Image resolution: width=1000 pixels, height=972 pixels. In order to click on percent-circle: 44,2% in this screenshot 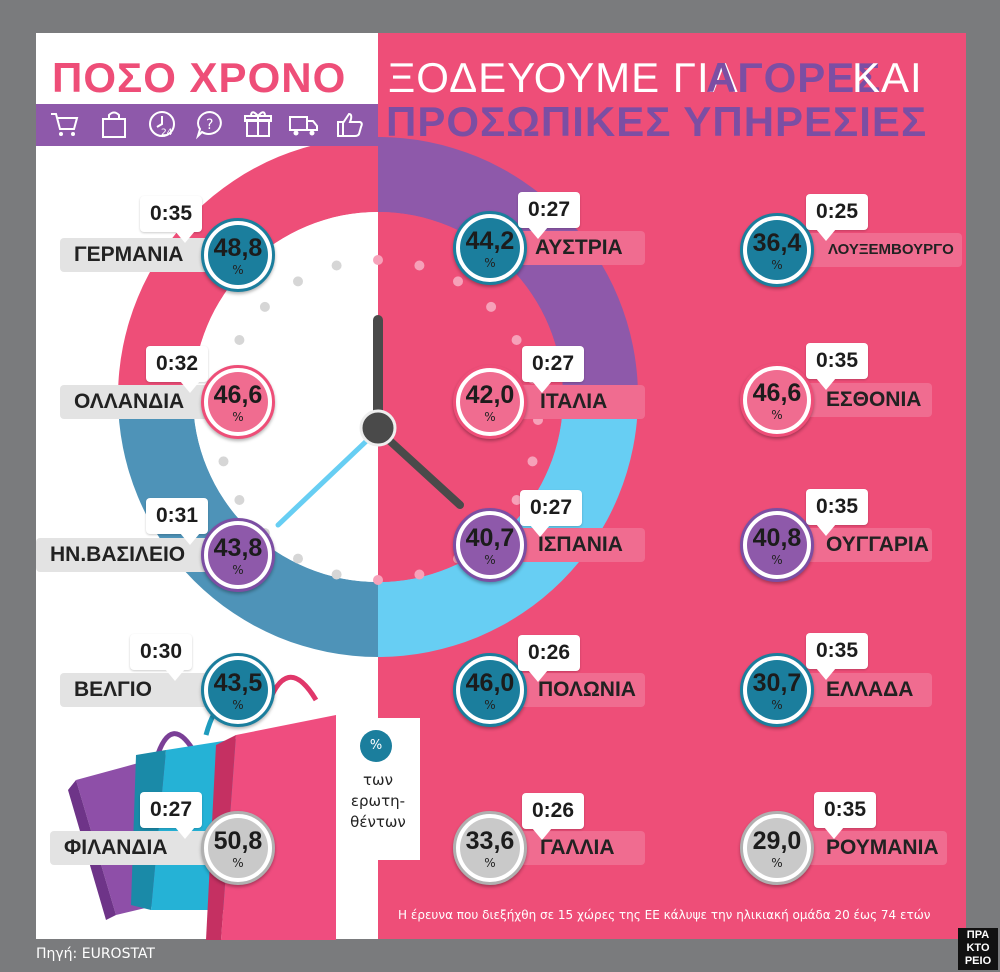, I will do `click(490, 248)`.